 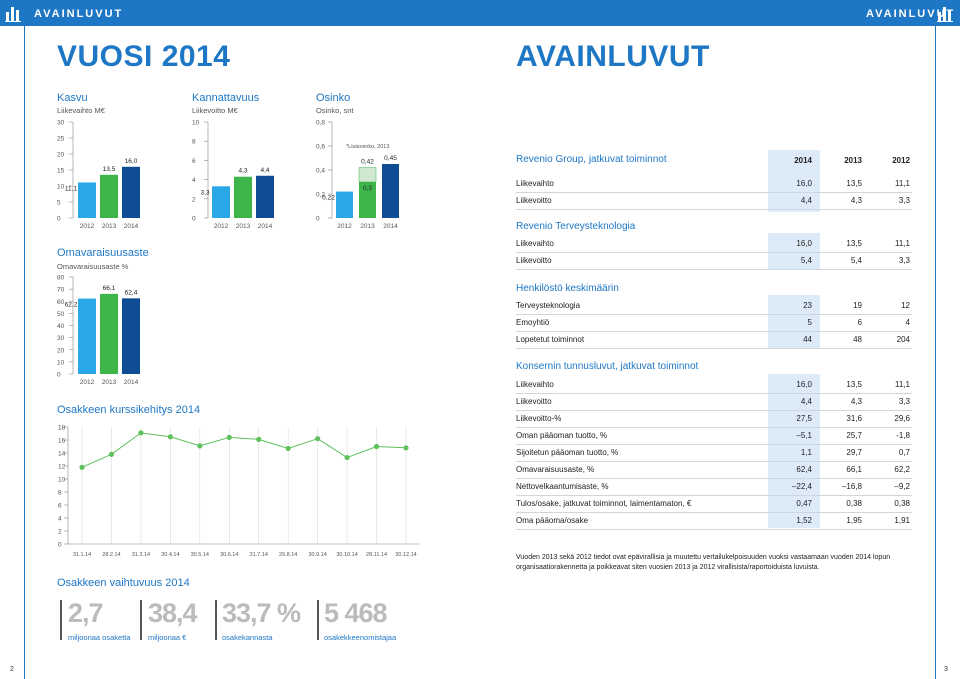 What do you see at coordinates (390, 191) in the screenshot?
I see `osinko-bar-2014` at bounding box center [390, 191].